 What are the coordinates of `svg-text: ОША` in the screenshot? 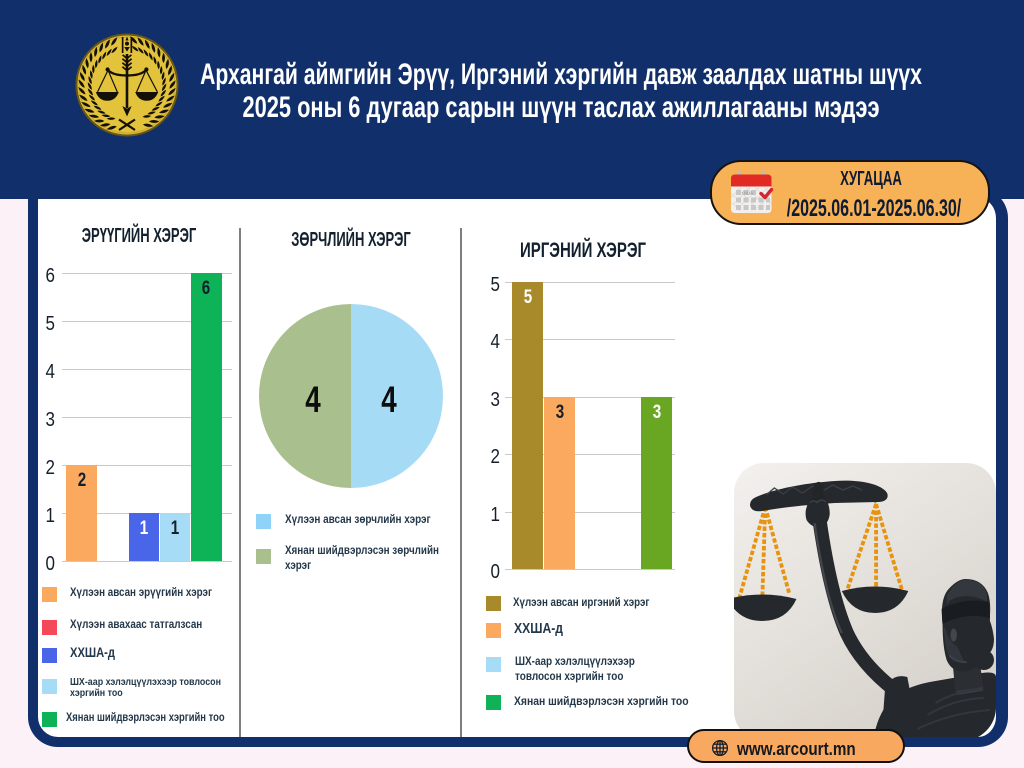 It's located at (748, 193).